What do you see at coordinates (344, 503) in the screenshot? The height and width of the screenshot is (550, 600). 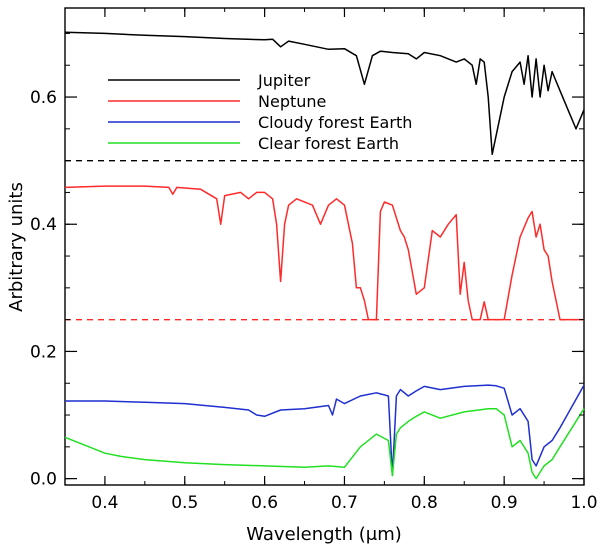 I see `x-tick-label: 0.7` at bounding box center [344, 503].